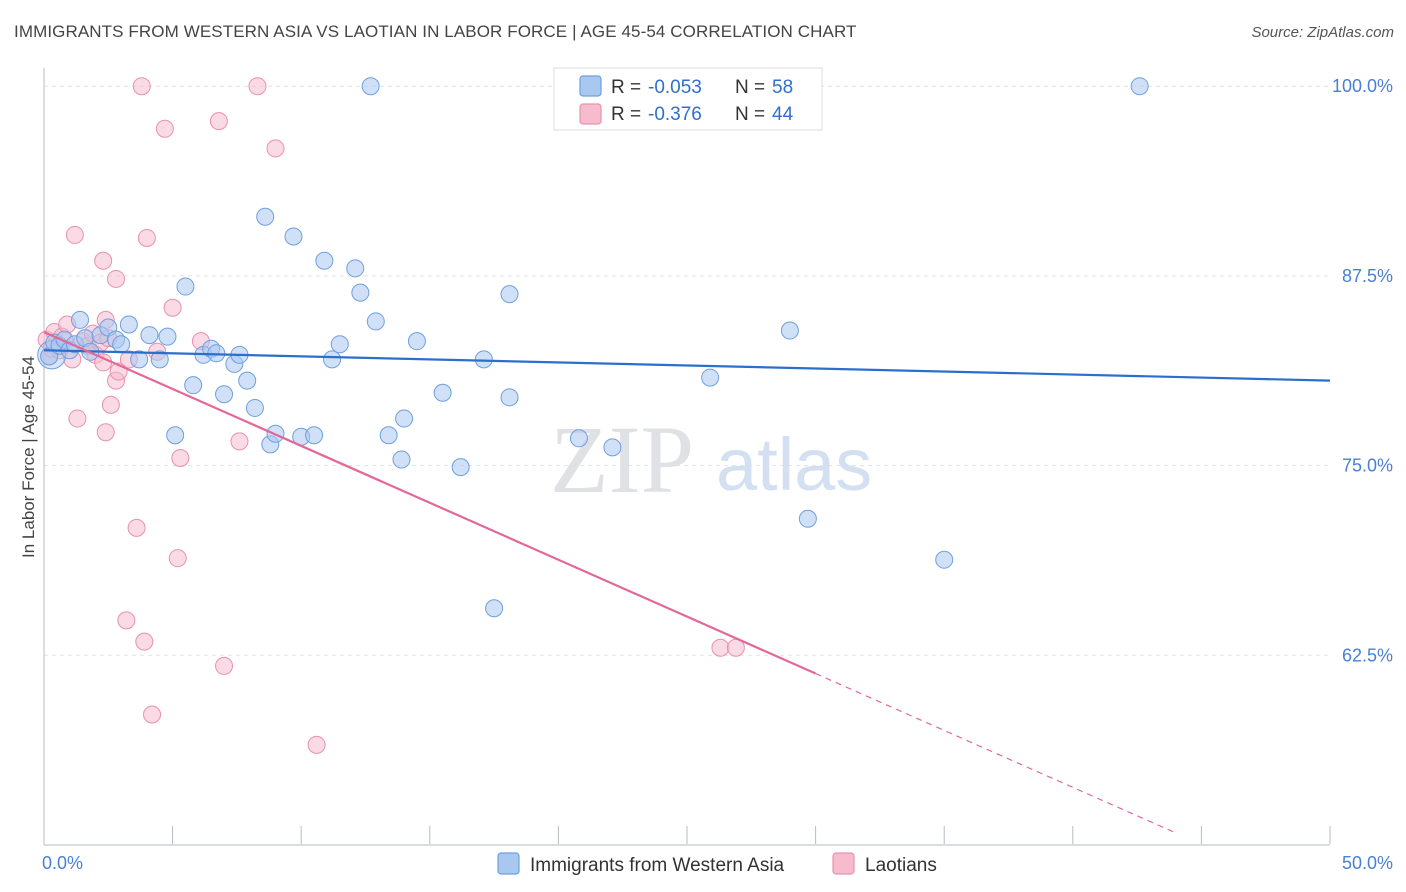  What do you see at coordinates (687, 835) in the screenshot?
I see `x-tick-marks` at bounding box center [687, 835].